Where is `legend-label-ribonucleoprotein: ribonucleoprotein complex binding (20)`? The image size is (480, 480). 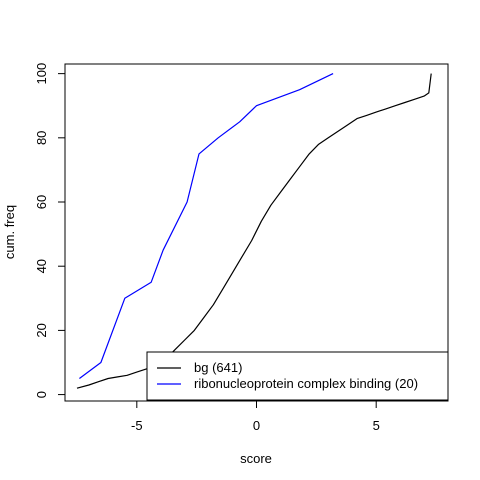
legend-label-ribonucleoprotein: ribonucleoprotein complex binding (20) is located at coordinates (306, 383).